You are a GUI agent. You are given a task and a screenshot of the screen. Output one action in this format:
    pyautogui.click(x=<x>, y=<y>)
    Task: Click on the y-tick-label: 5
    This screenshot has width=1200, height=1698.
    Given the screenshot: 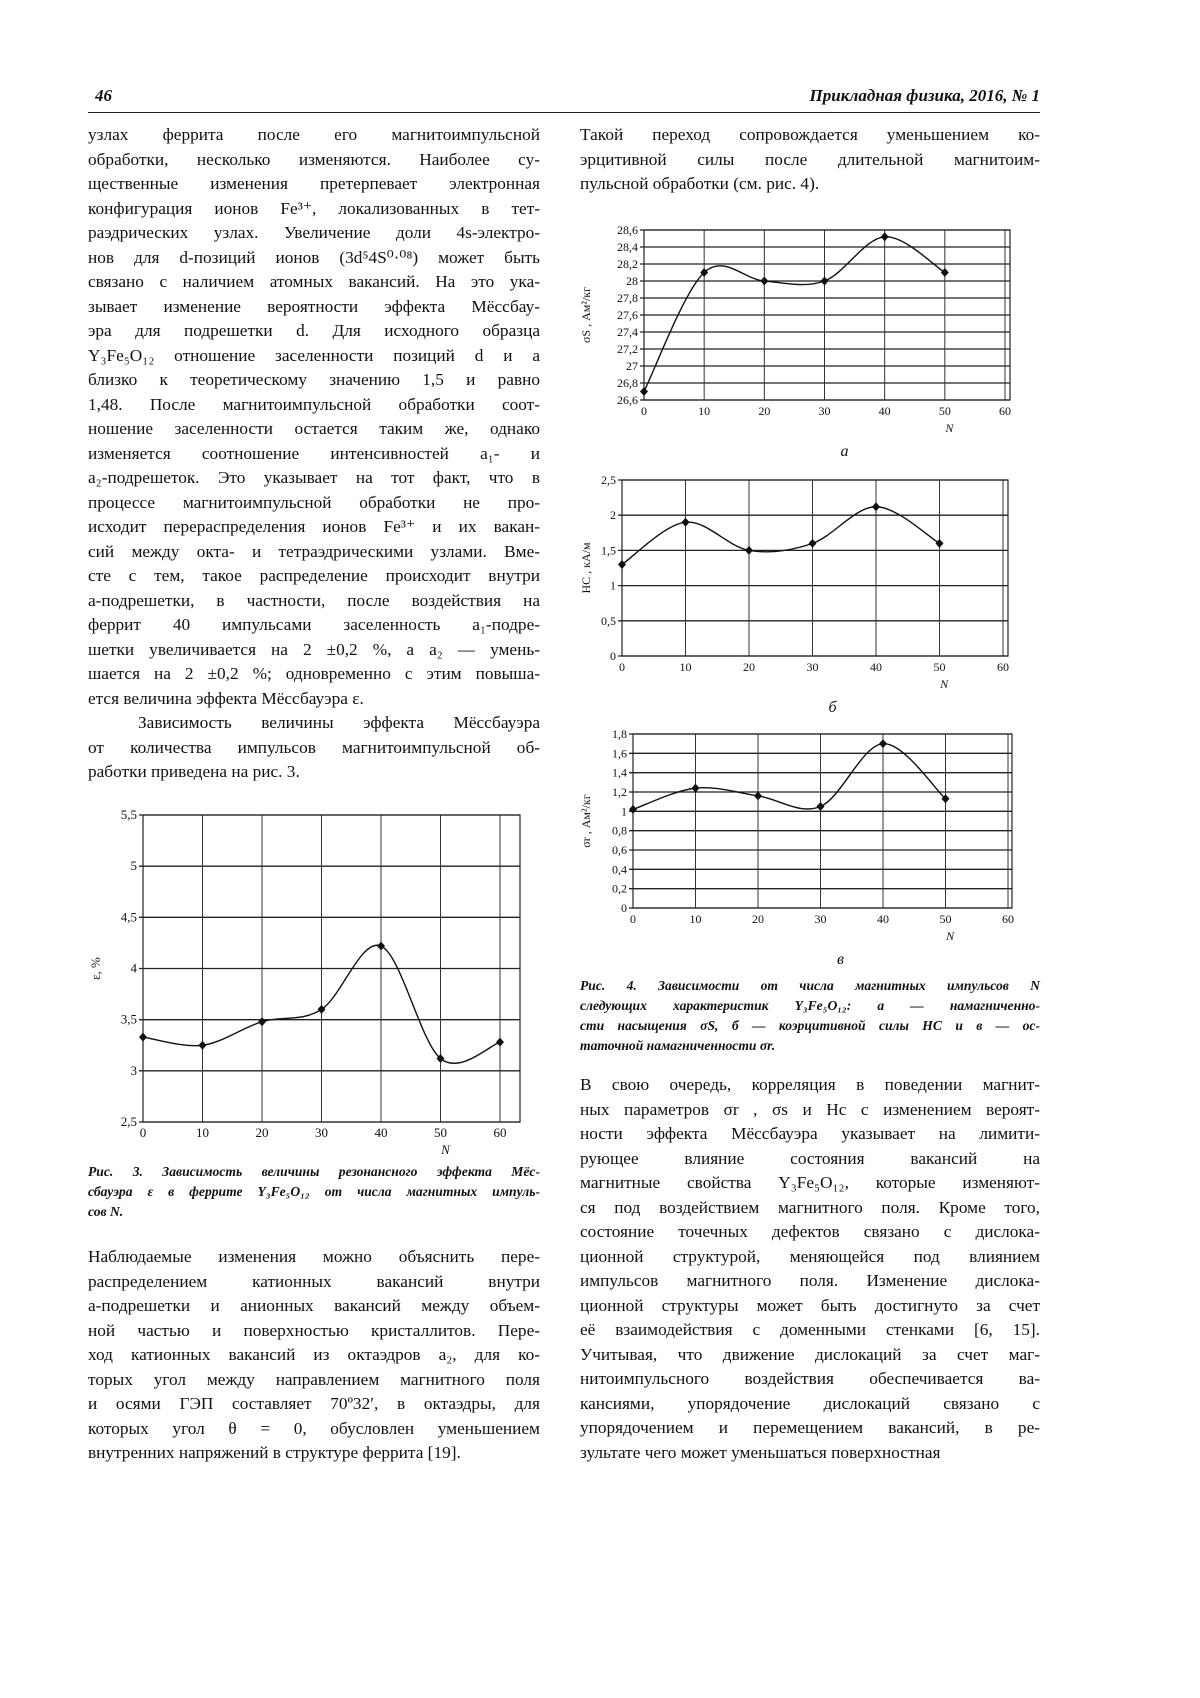 What is the action you would take?
    pyautogui.click(x=134, y=865)
    